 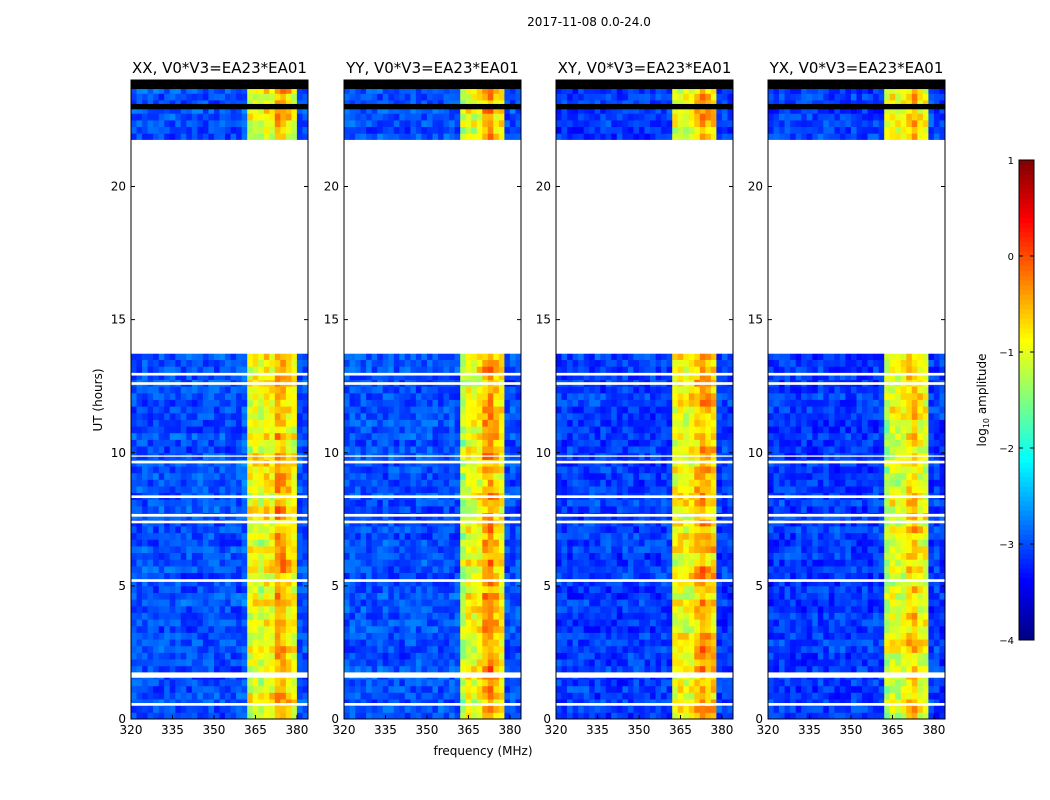 What do you see at coordinates (432, 515) in the screenshot?
I see `flagged-interval` at bounding box center [432, 515].